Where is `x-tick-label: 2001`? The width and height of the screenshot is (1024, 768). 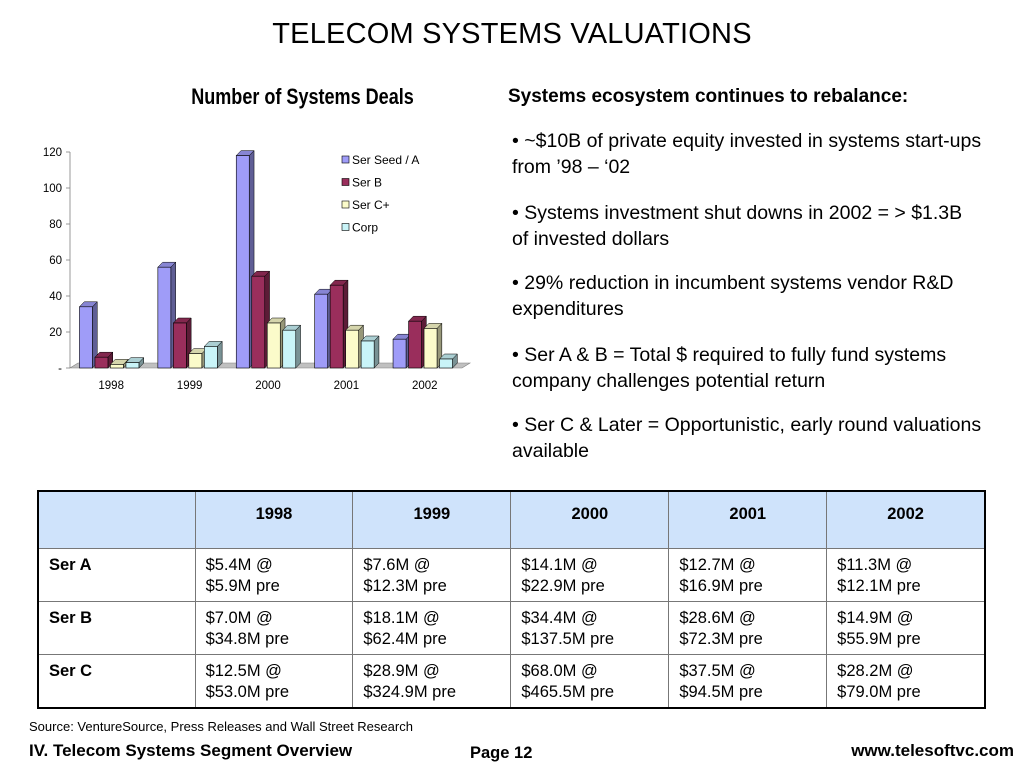 x-tick-label: 2001 is located at coordinates (347, 386).